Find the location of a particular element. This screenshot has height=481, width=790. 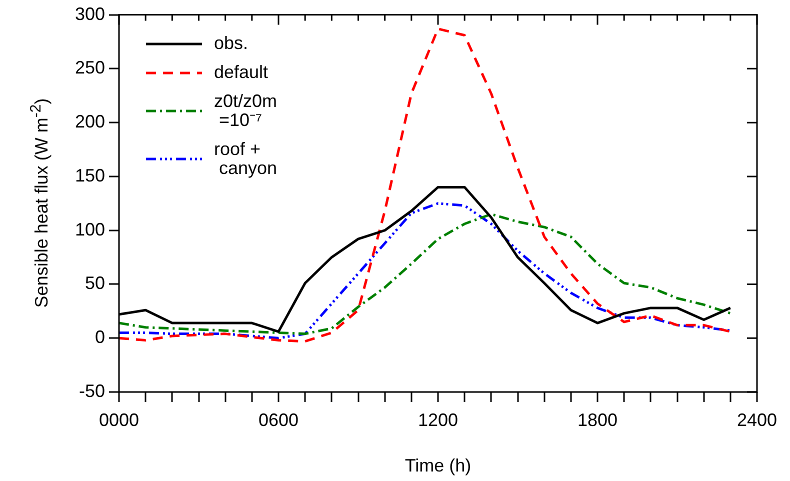

x-tick-label: 0000 is located at coordinates (119, 420).